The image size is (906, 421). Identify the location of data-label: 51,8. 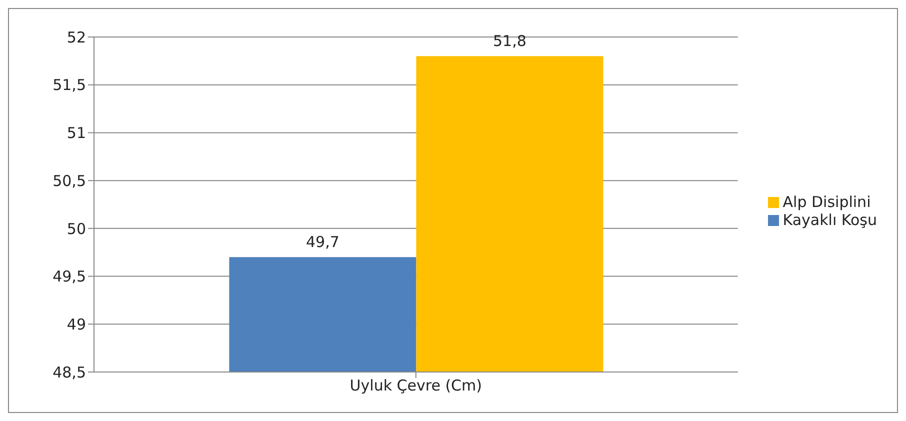
(509, 41).